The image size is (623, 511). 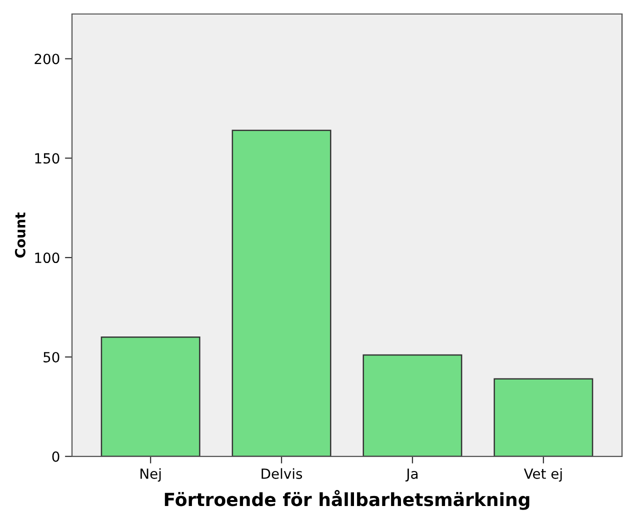 I want to click on x-tick-label: Vet ej, so click(x=543, y=475).